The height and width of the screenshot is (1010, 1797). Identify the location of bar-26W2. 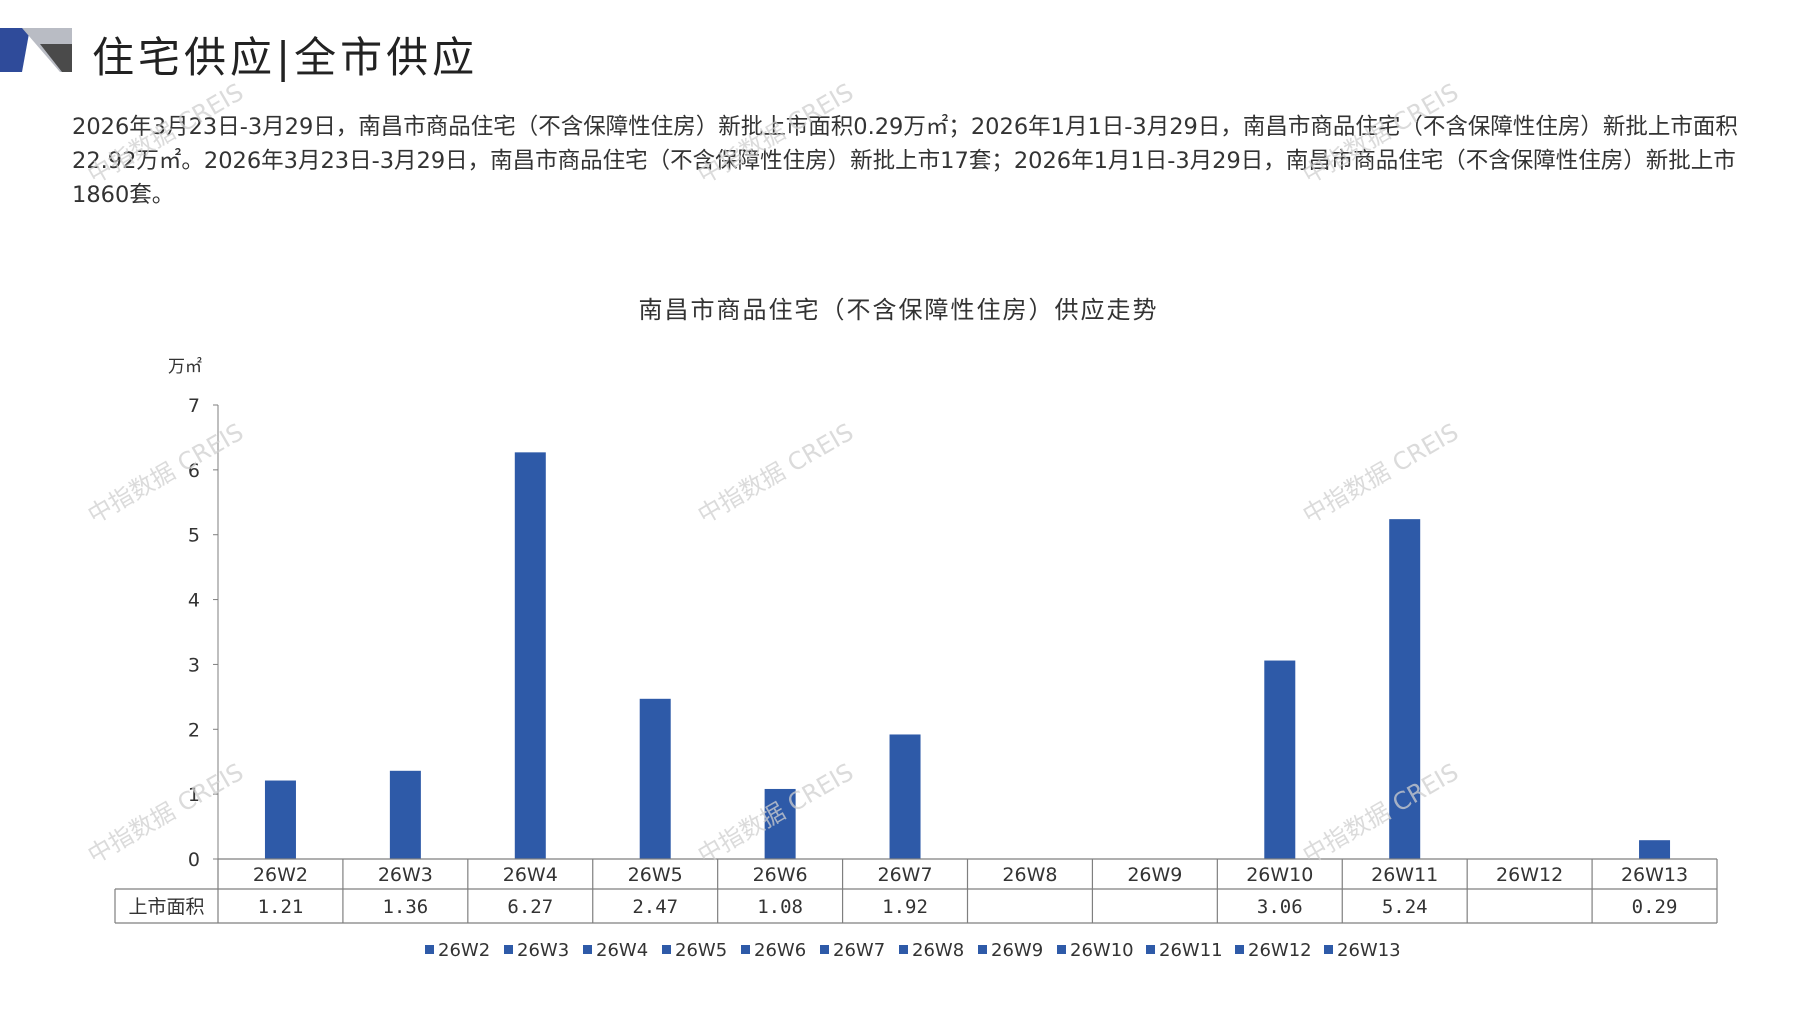
(280, 819).